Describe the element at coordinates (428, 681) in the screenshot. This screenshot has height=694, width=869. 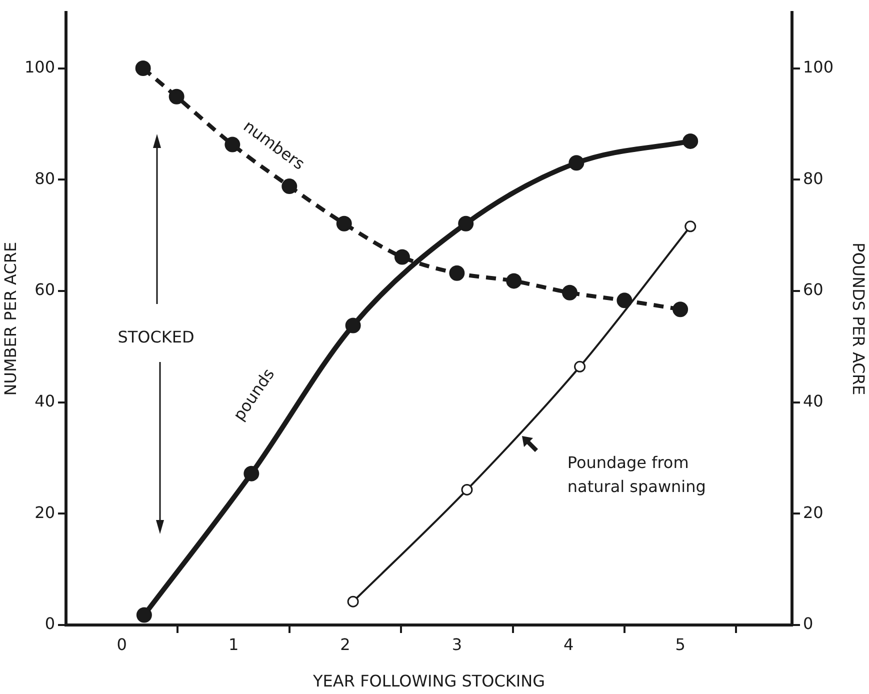
I see `x-axis-title: YEAR FOLLOWING STOCKING` at that location.